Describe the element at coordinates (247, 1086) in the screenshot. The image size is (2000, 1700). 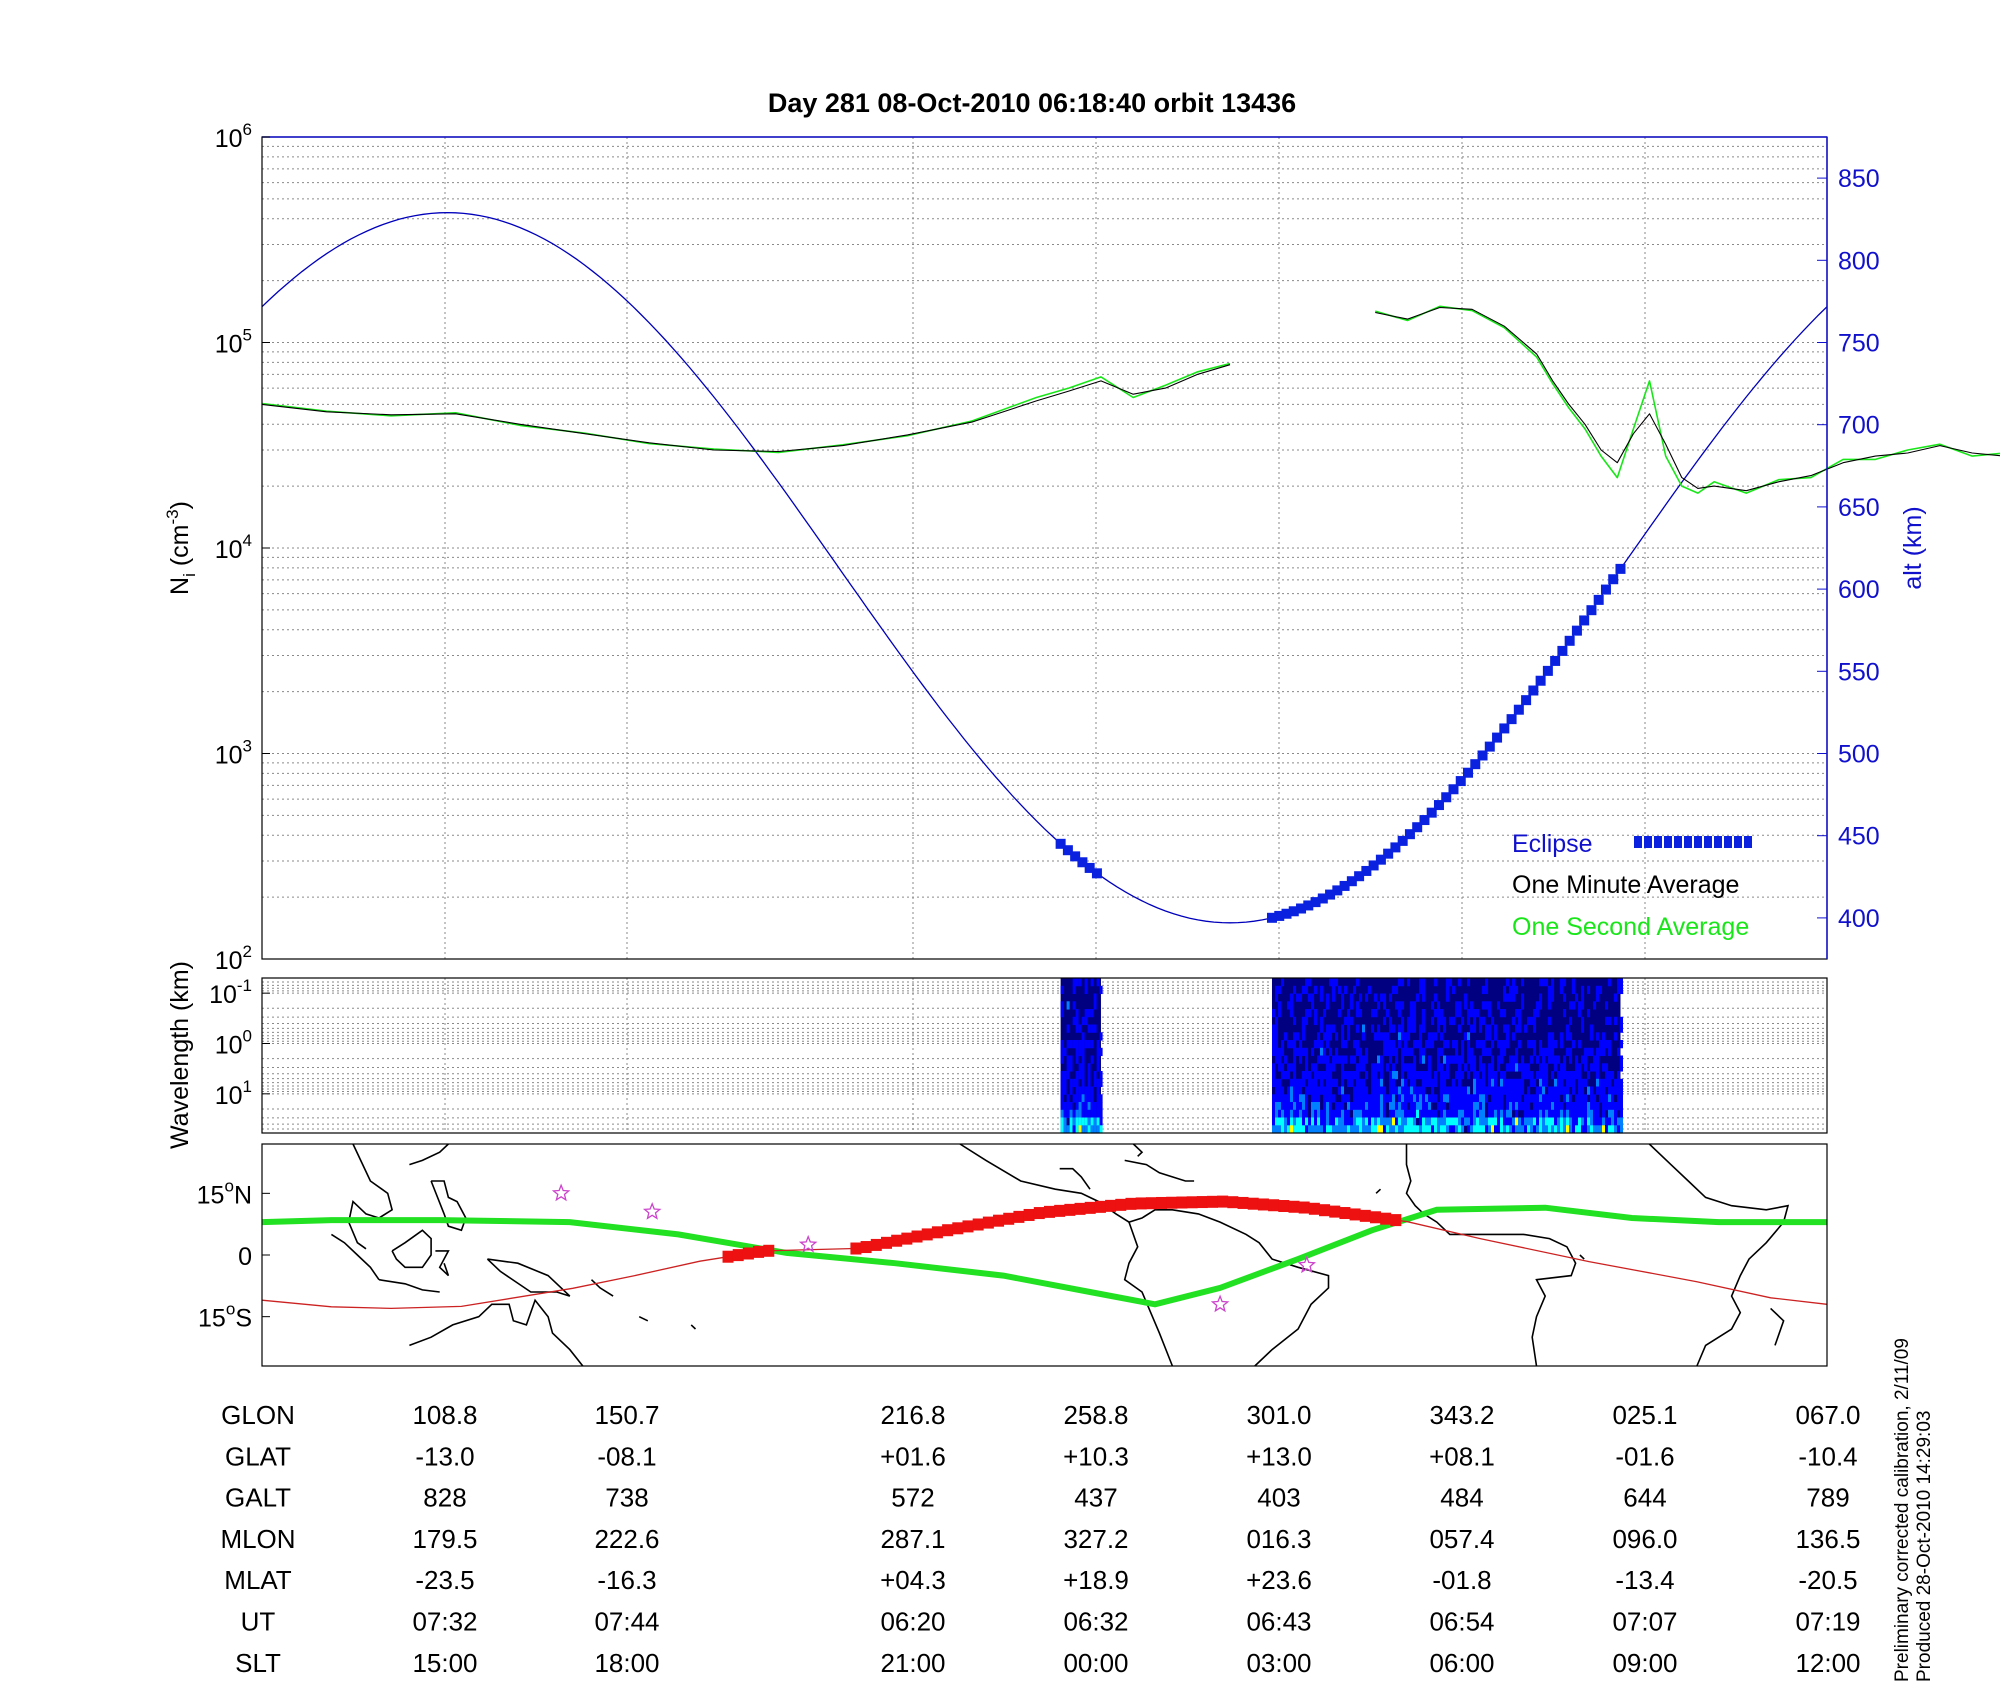
I see `wavelength-tick-label-exponent: 1` at that location.